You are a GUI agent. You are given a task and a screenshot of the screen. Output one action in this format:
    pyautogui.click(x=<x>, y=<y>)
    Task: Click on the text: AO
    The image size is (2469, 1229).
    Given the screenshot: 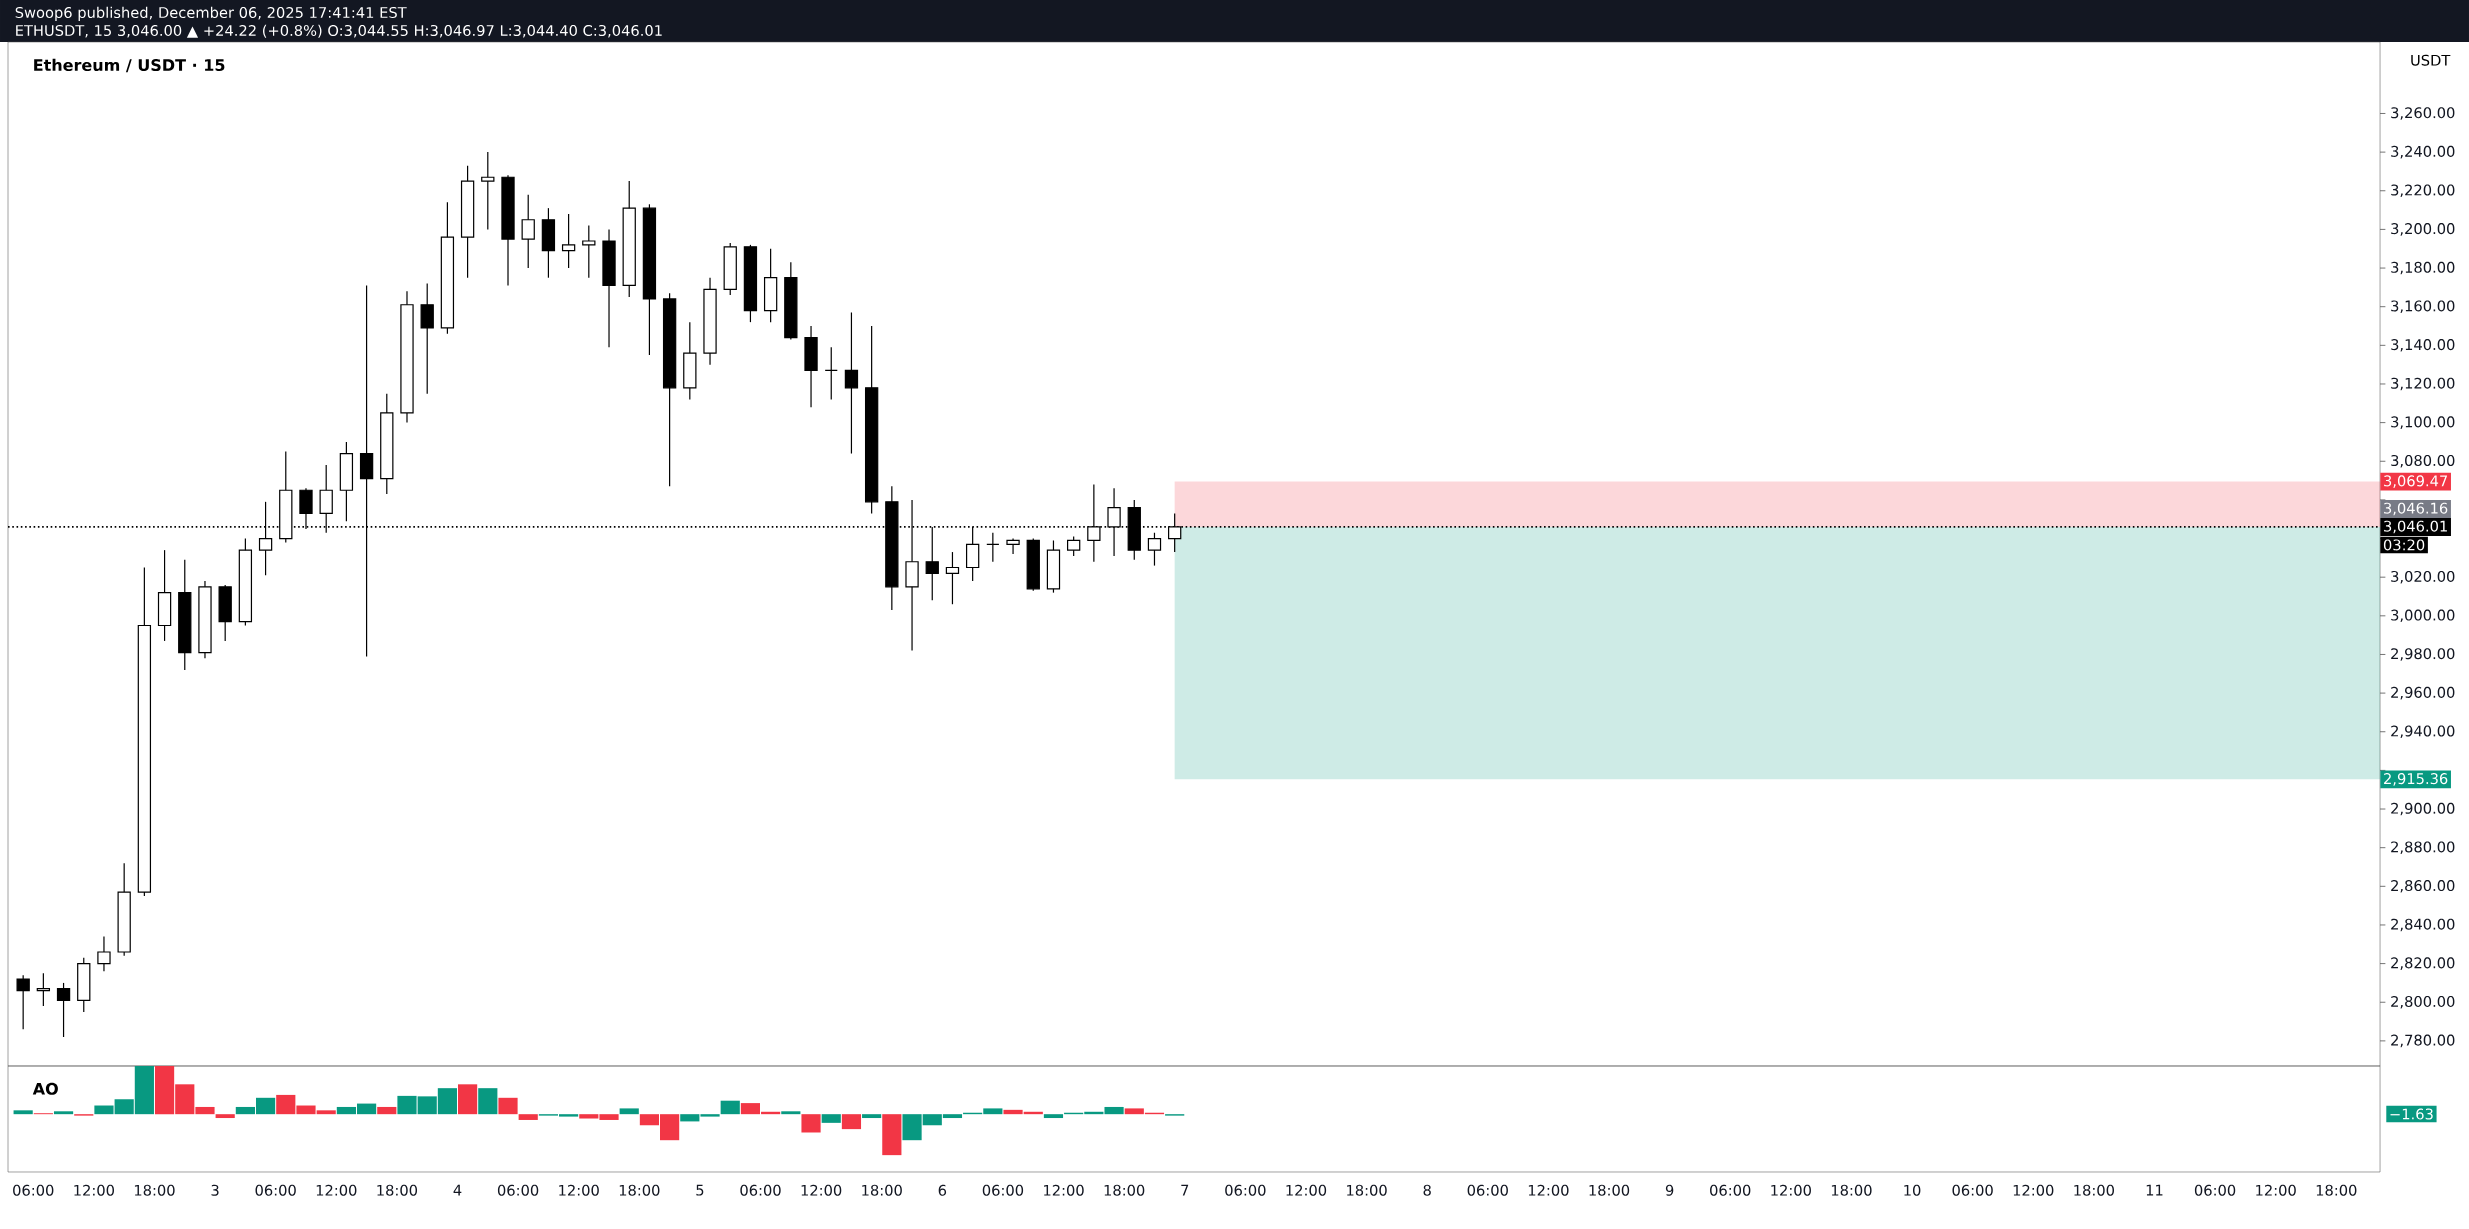 What is the action you would take?
    pyautogui.click(x=45, y=1088)
    